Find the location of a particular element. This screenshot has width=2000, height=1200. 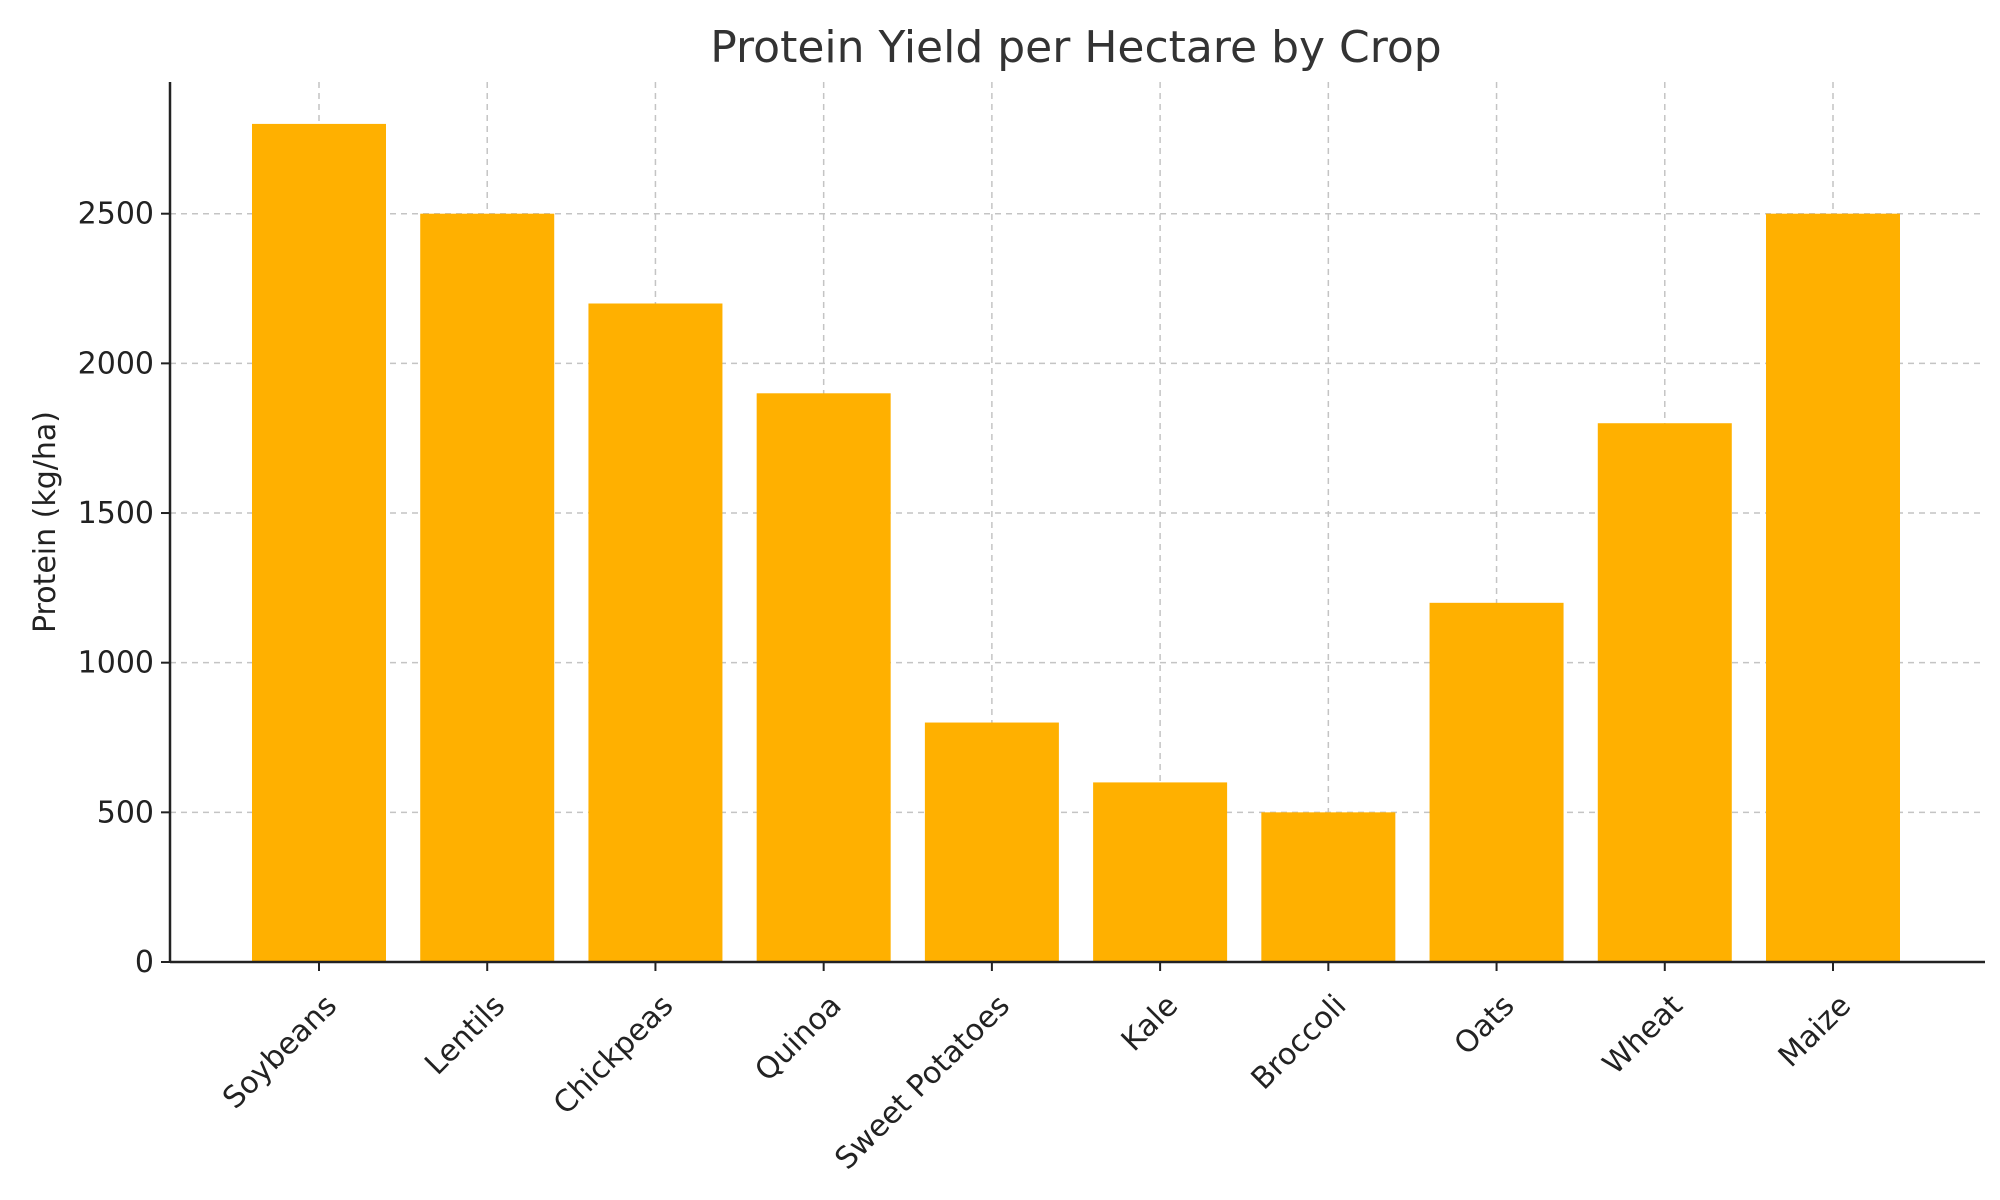

chart-title: Protein Yield per Hectare by Crop is located at coordinates (1075, 47).